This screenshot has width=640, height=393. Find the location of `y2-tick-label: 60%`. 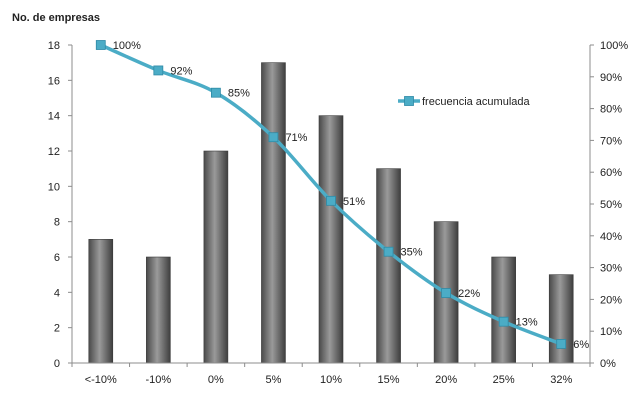

y2-tick-label: 60% is located at coordinates (611, 173).